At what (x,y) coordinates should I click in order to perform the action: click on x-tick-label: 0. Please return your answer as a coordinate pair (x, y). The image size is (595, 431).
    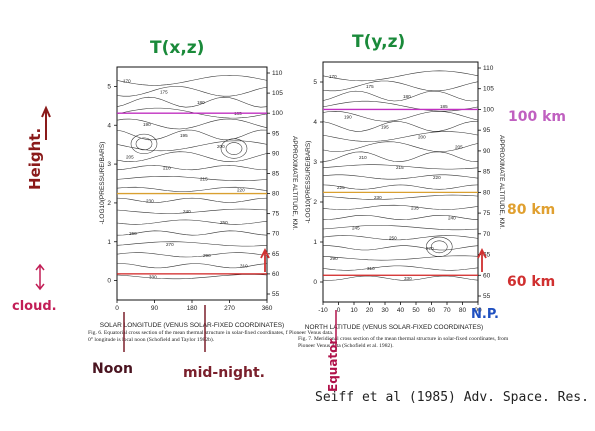
    Looking at the image, I should click on (117, 308).